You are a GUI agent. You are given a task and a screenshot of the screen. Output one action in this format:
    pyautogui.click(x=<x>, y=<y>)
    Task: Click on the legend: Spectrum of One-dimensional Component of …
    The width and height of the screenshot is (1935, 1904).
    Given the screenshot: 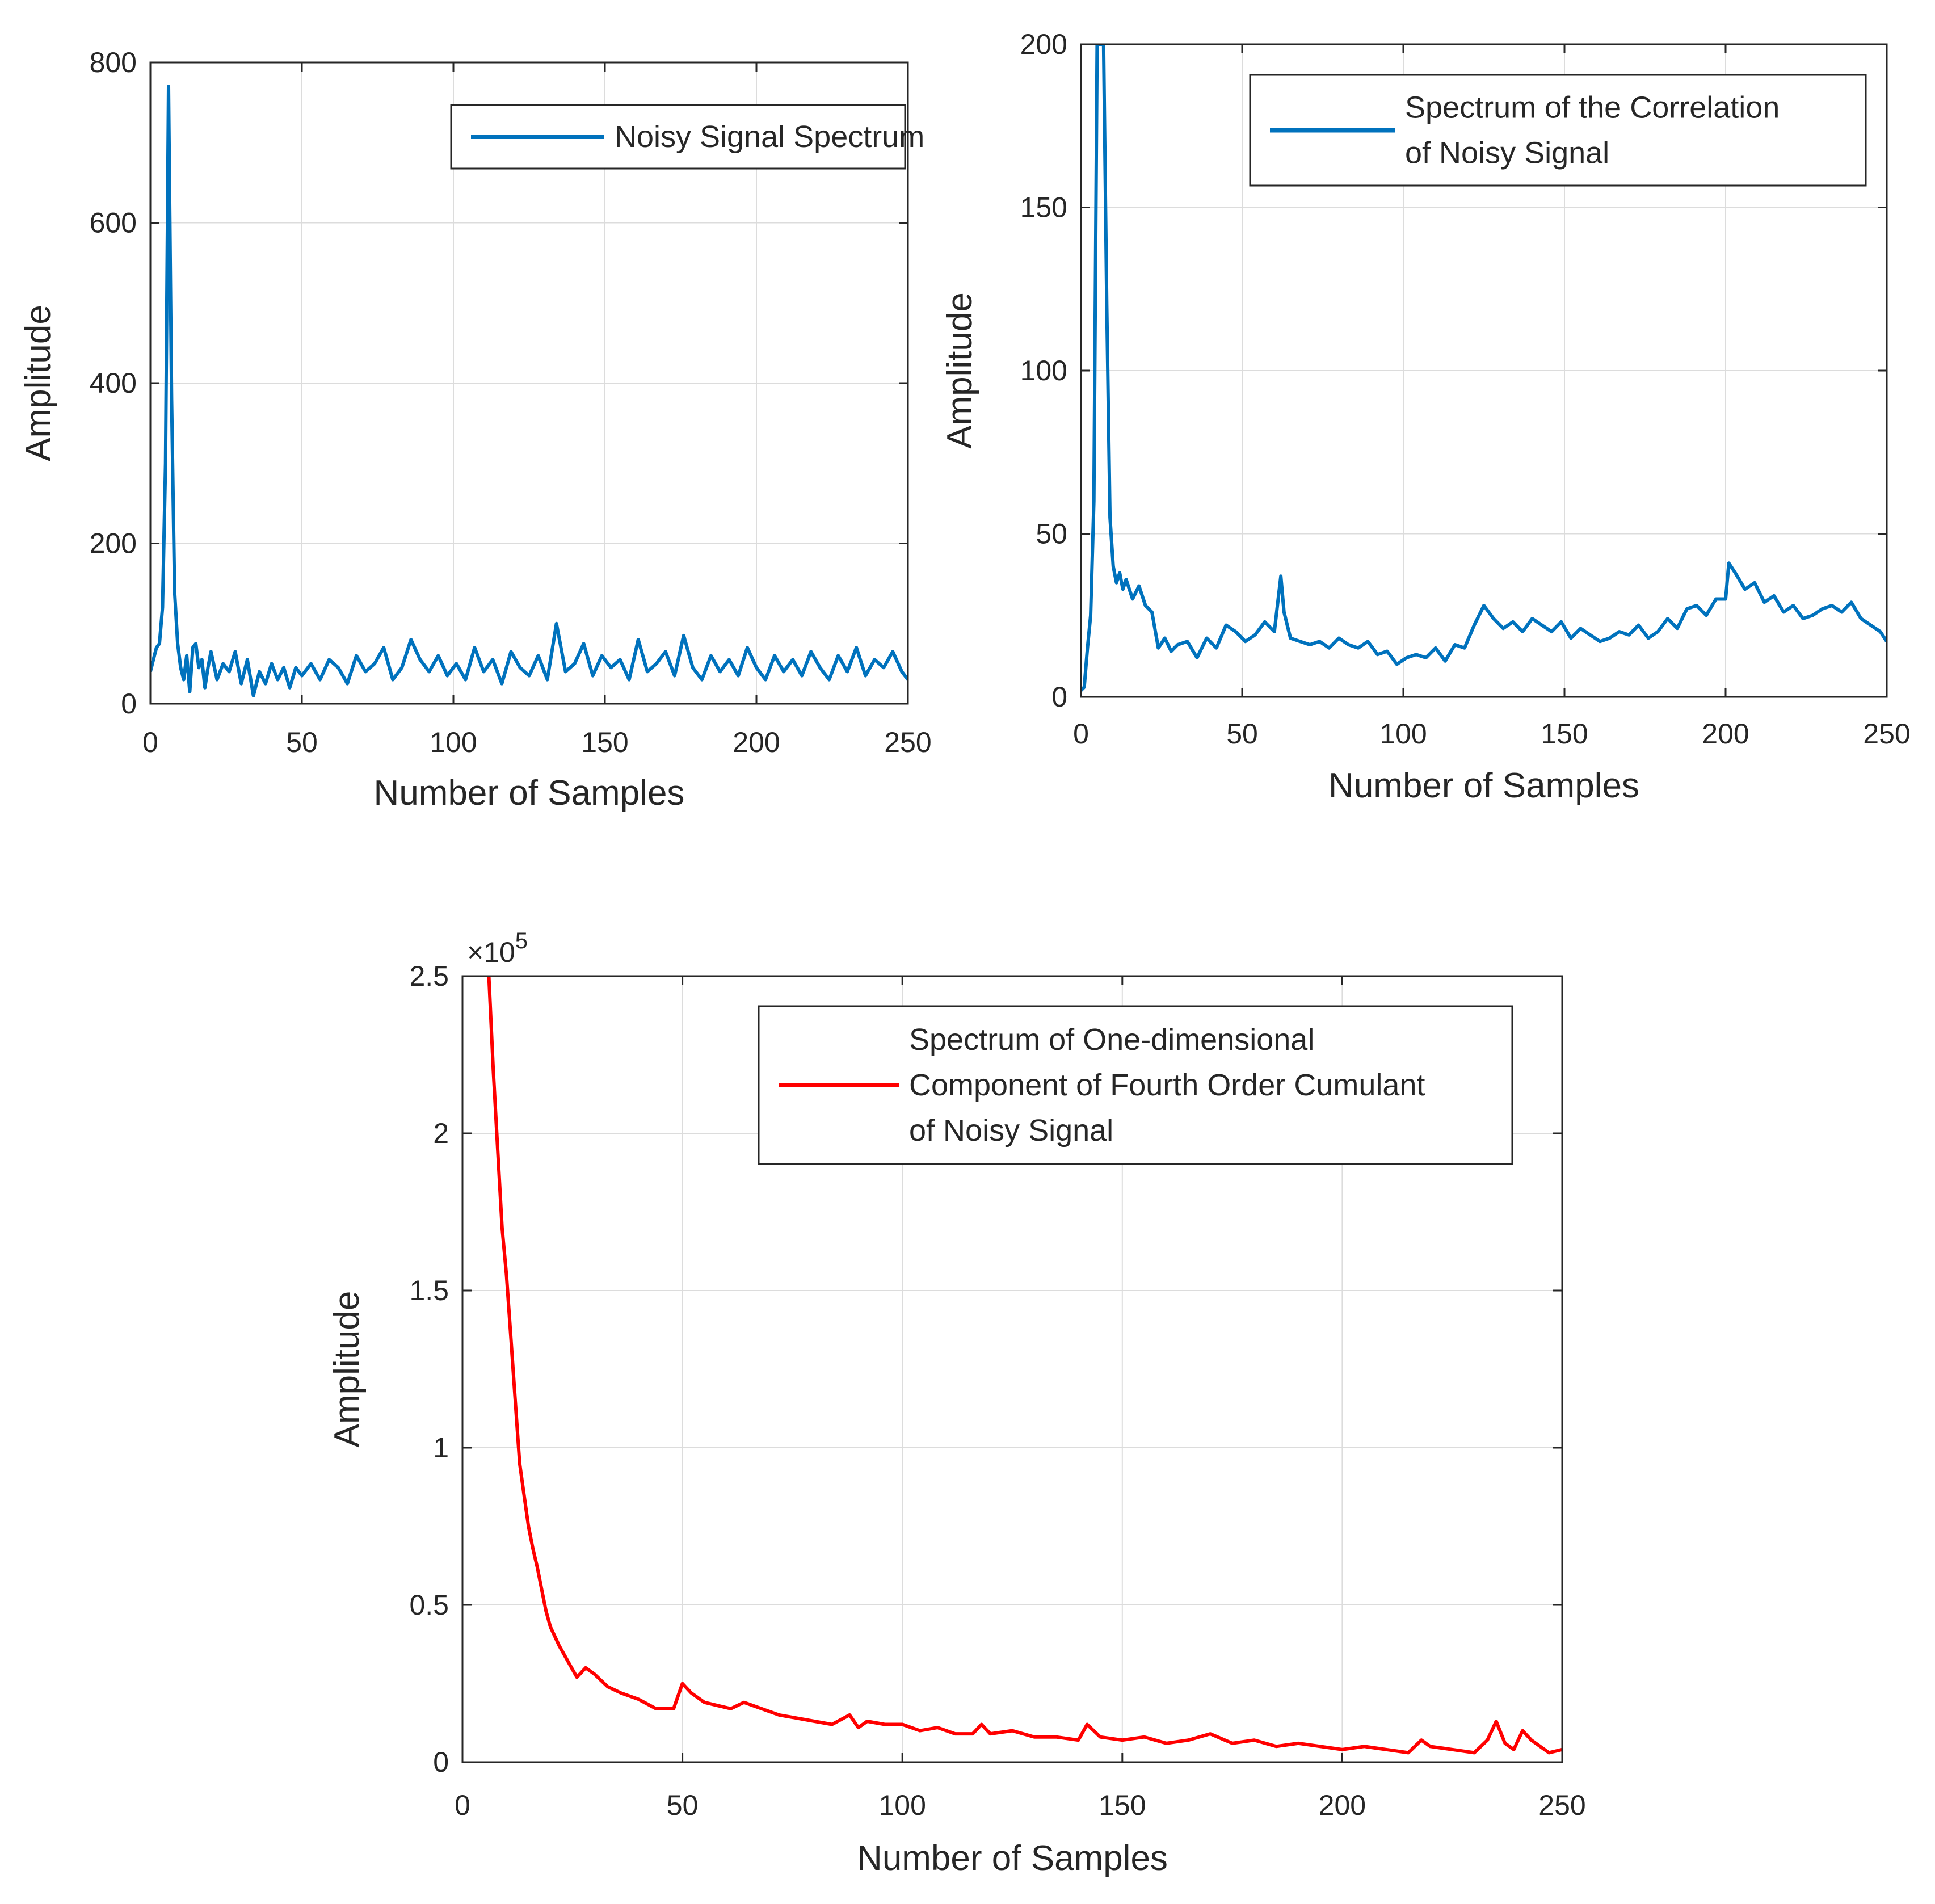 What is the action you would take?
    pyautogui.click(x=1136, y=1085)
    